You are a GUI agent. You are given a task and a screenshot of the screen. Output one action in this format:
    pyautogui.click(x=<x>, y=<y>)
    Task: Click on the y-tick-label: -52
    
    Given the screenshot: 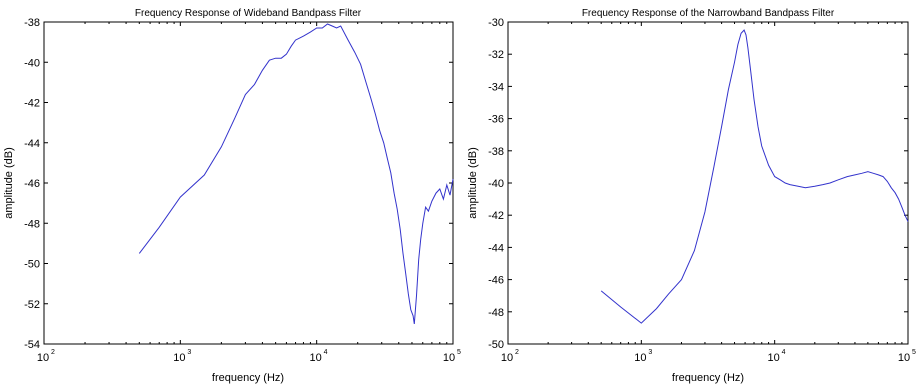 What is the action you would take?
    pyautogui.click(x=32, y=305)
    